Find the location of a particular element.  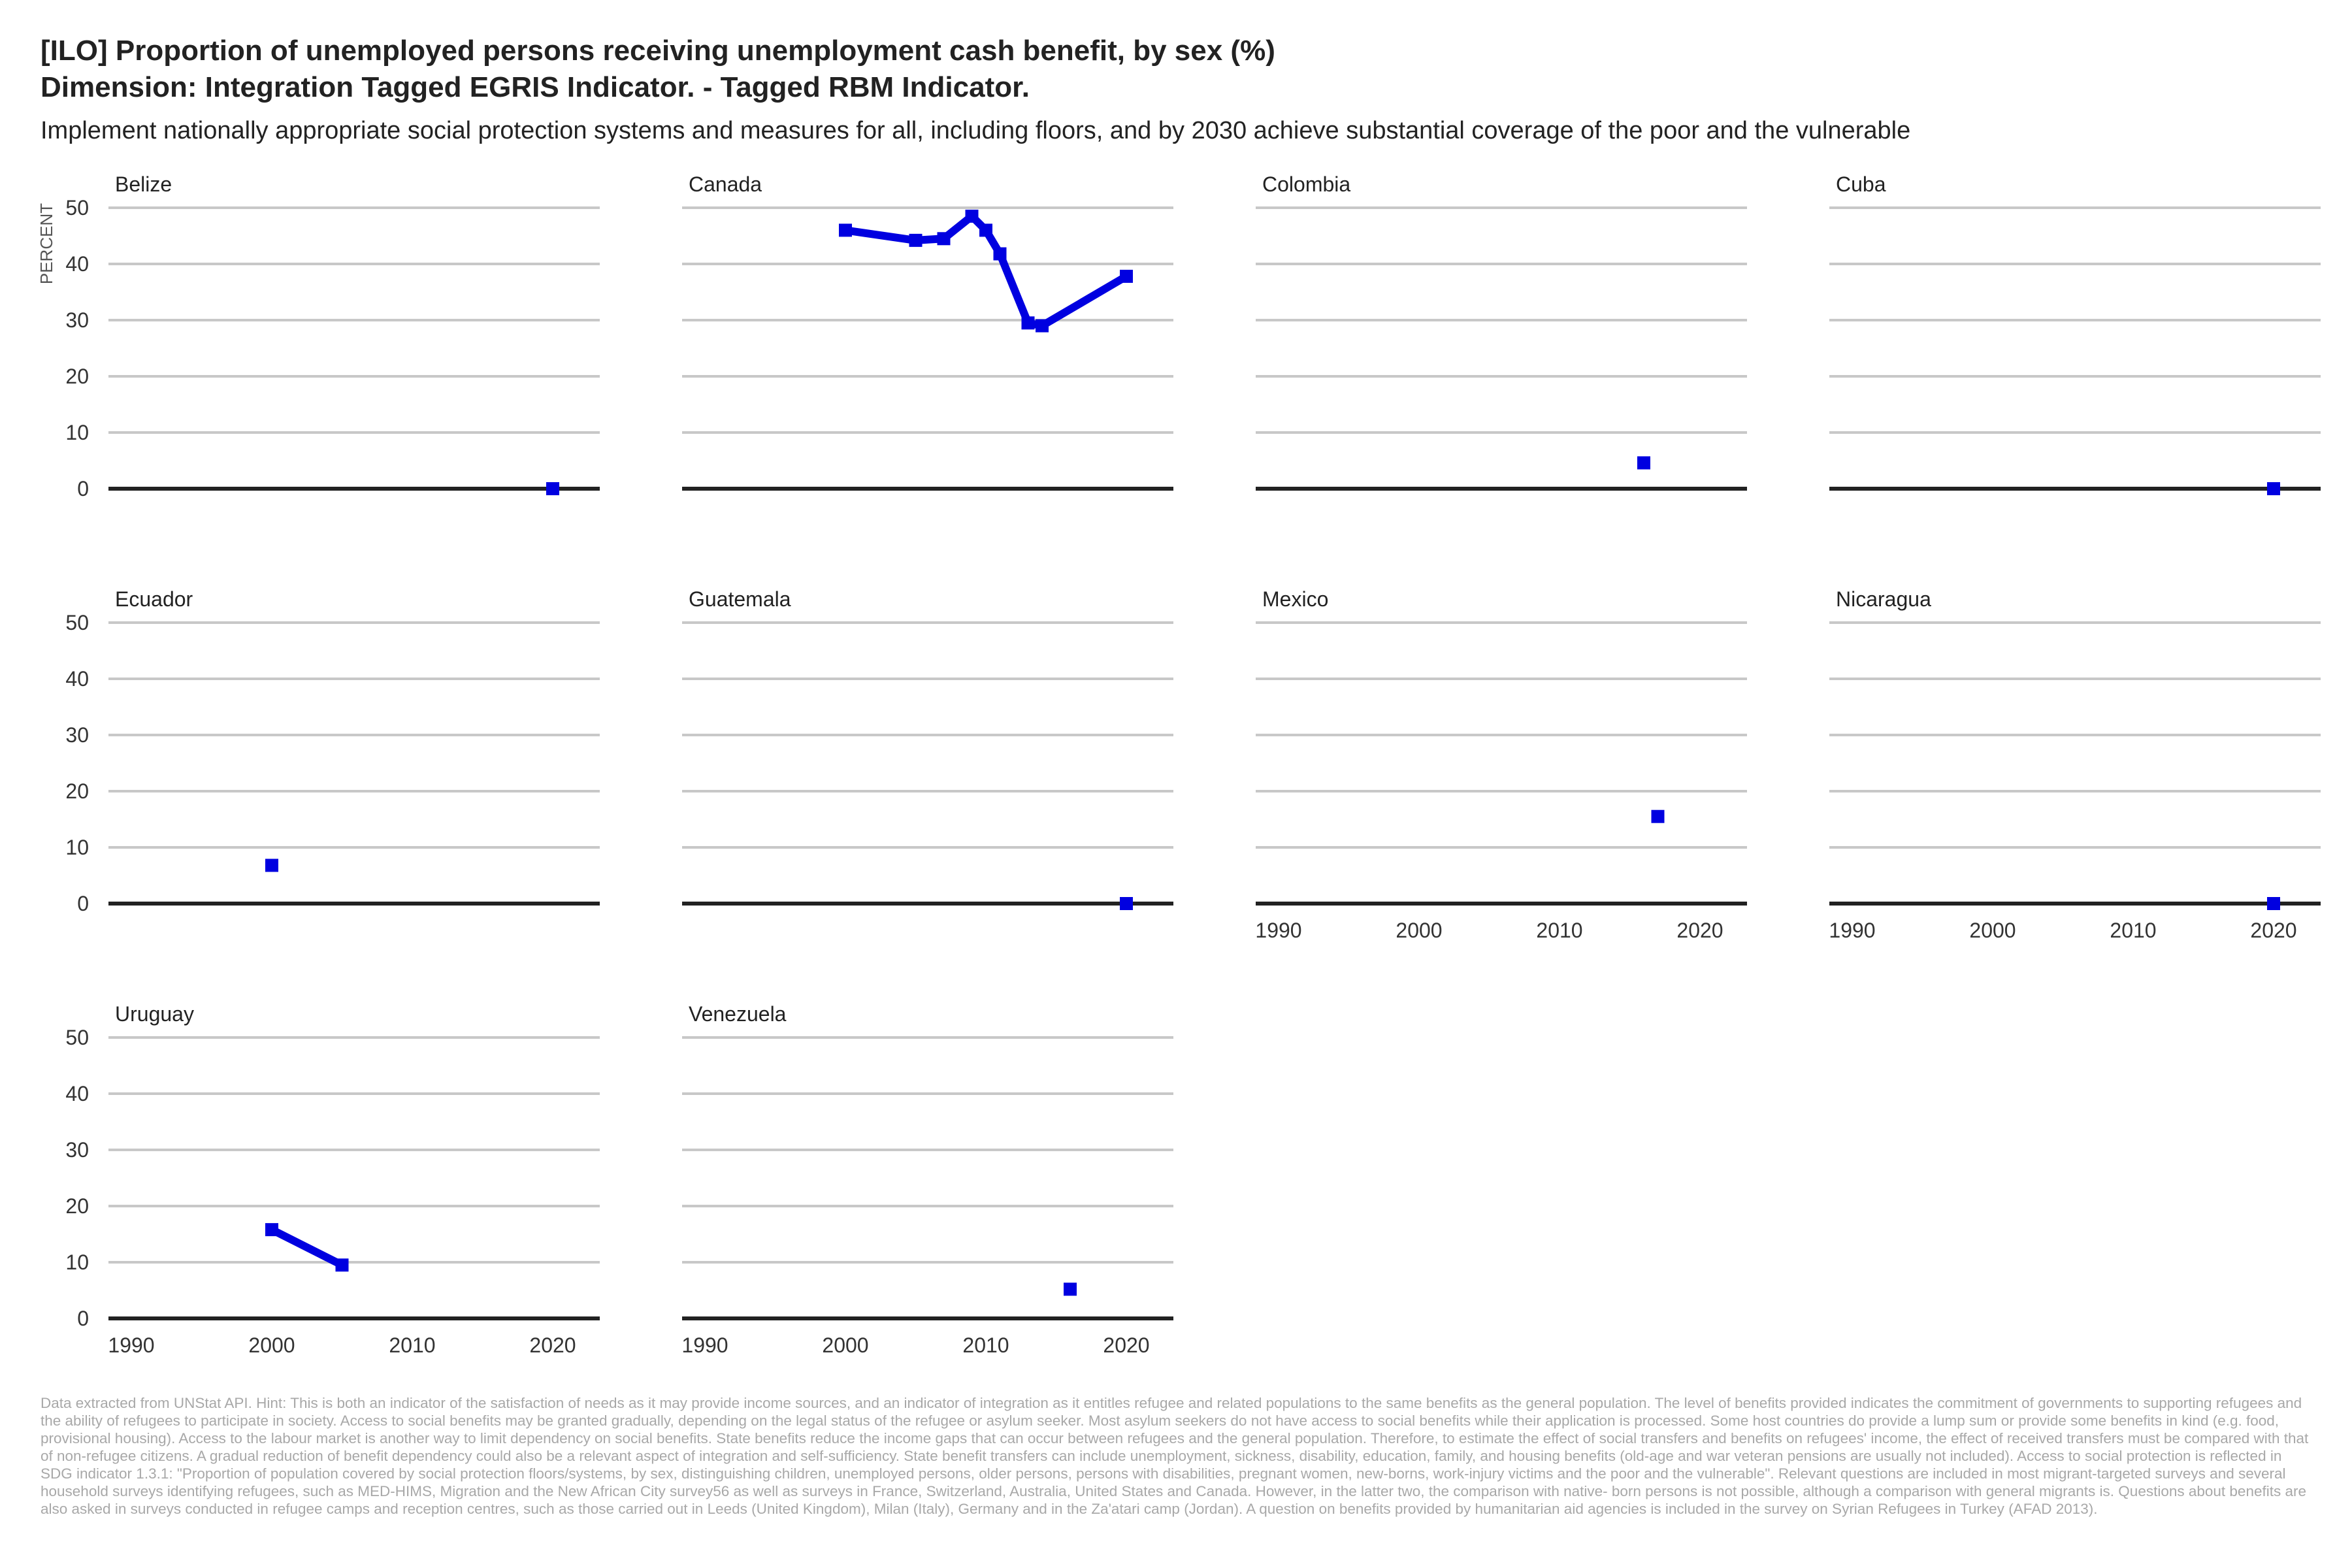

panel-mexico: Mexico 1990 2000 2010 2020 is located at coordinates (1501, 764).